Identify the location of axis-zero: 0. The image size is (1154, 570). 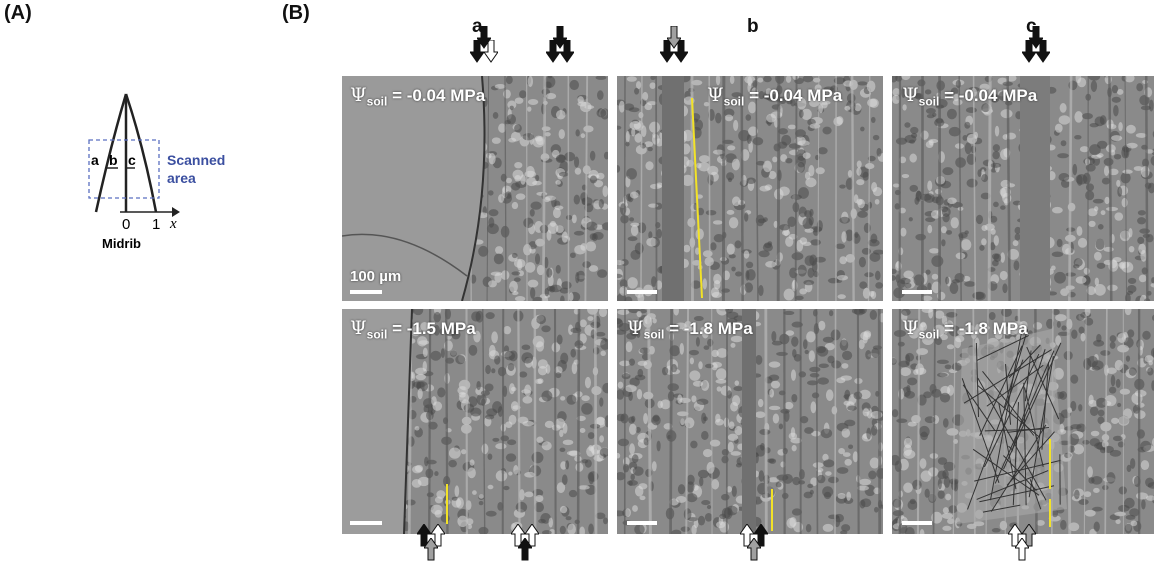
(126, 224).